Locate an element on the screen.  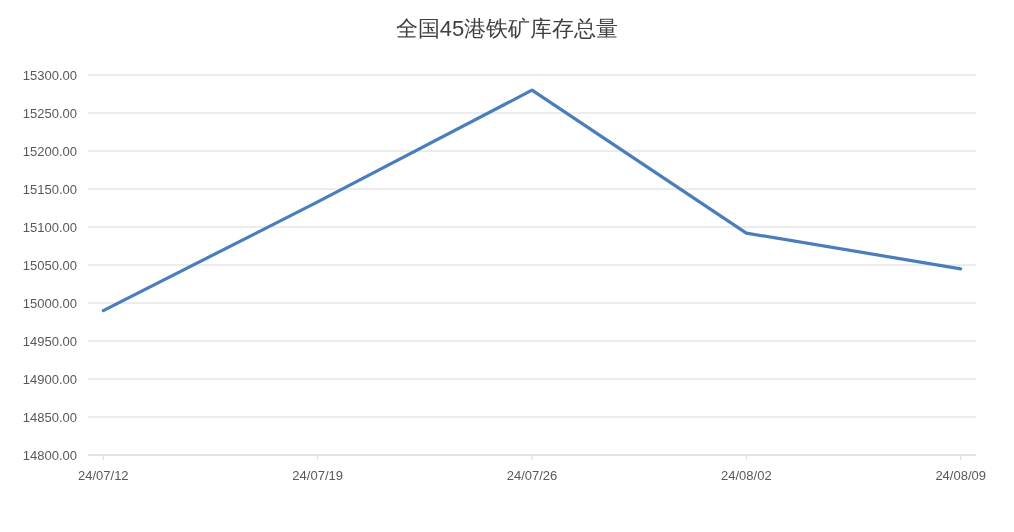
y-tick-label: 14800.00 is located at coordinates (49, 455).